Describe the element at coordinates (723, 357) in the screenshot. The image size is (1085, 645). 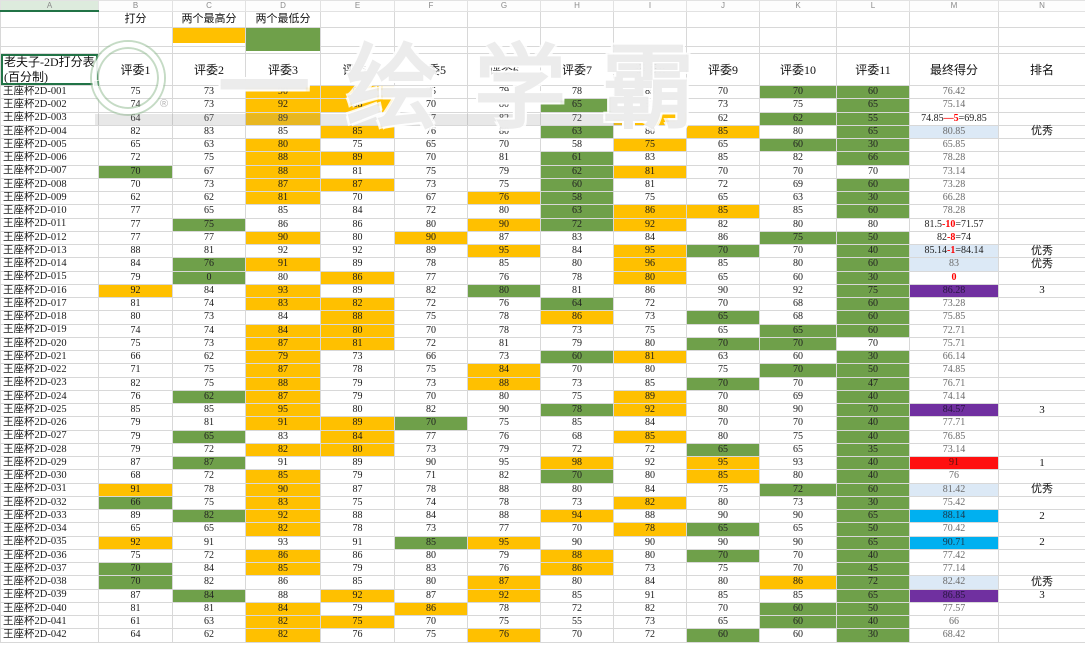
I see `score-cell: 63` at that location.